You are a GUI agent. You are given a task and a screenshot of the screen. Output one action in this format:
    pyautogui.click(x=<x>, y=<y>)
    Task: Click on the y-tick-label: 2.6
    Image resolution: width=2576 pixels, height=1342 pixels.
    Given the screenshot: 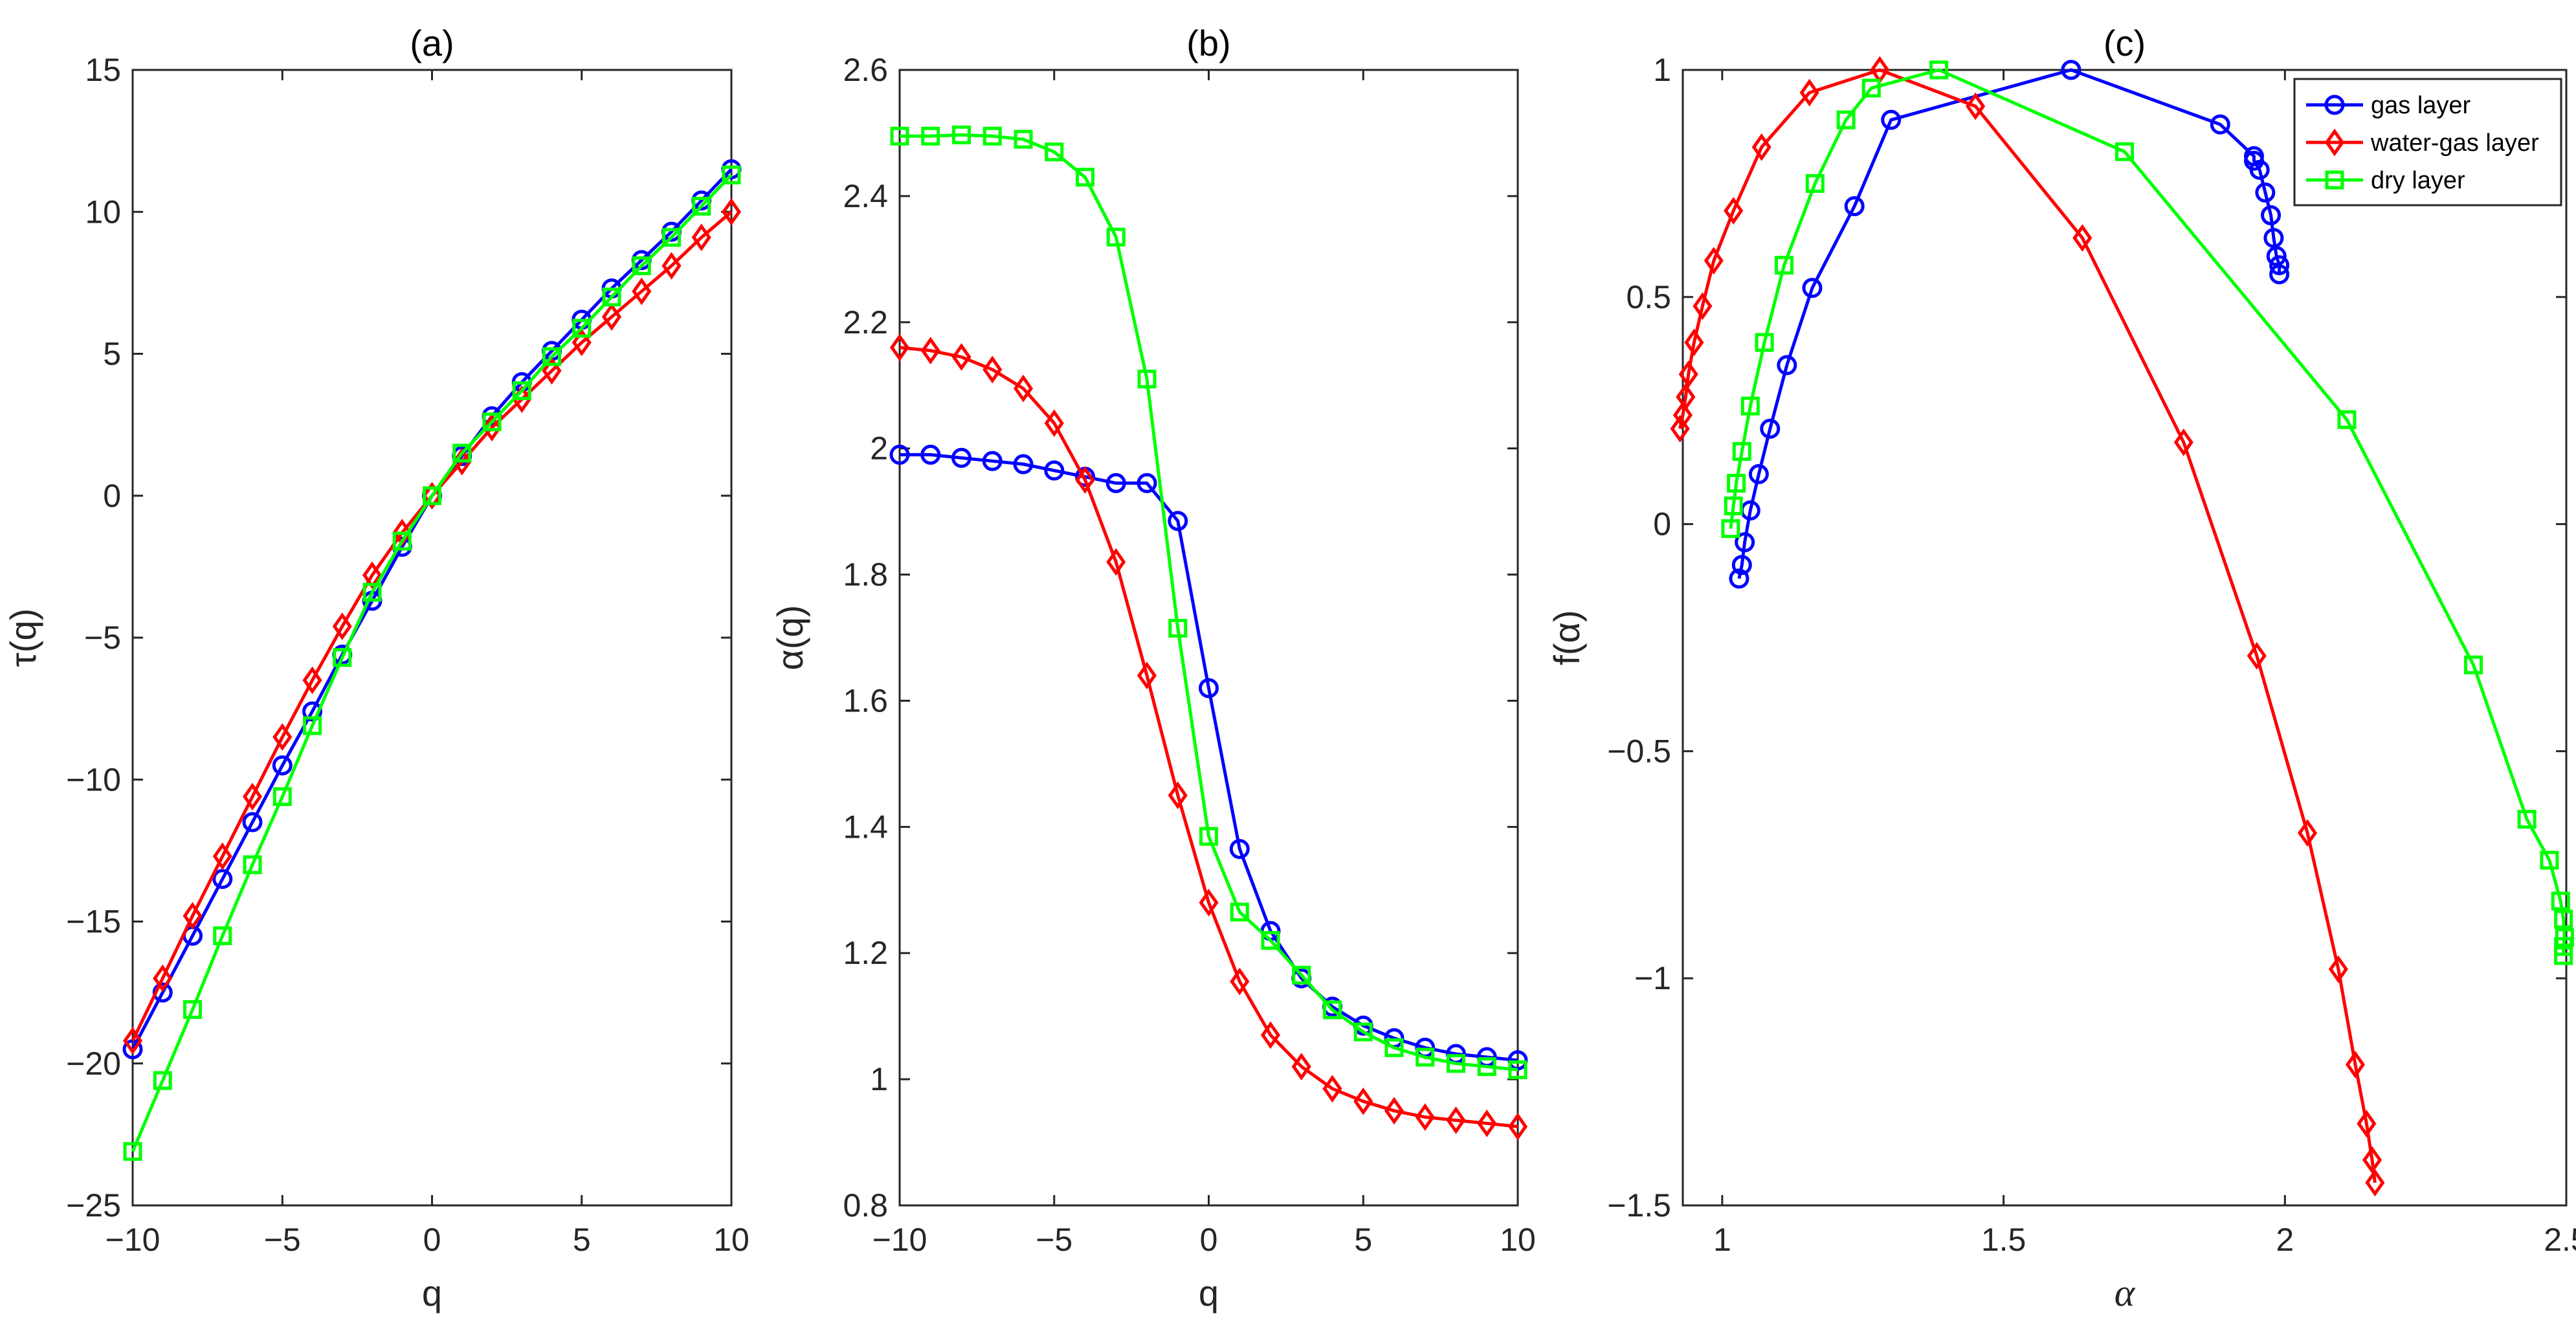 What is the action you would take?
    pyautogui.click(x=865, y=70)
    